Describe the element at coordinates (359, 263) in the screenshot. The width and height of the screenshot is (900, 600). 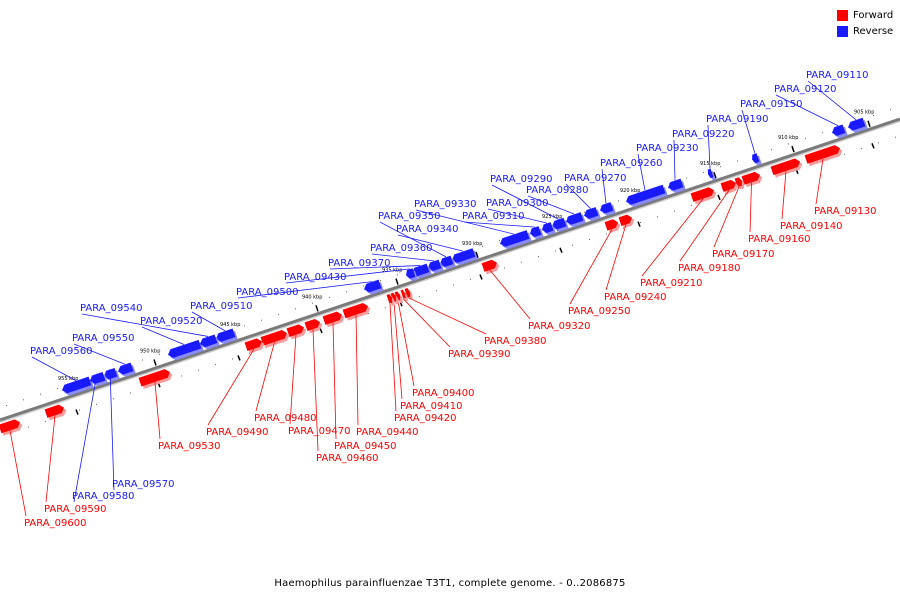
I see `gene-label-PARA_09370: PARA_09370` at that location.